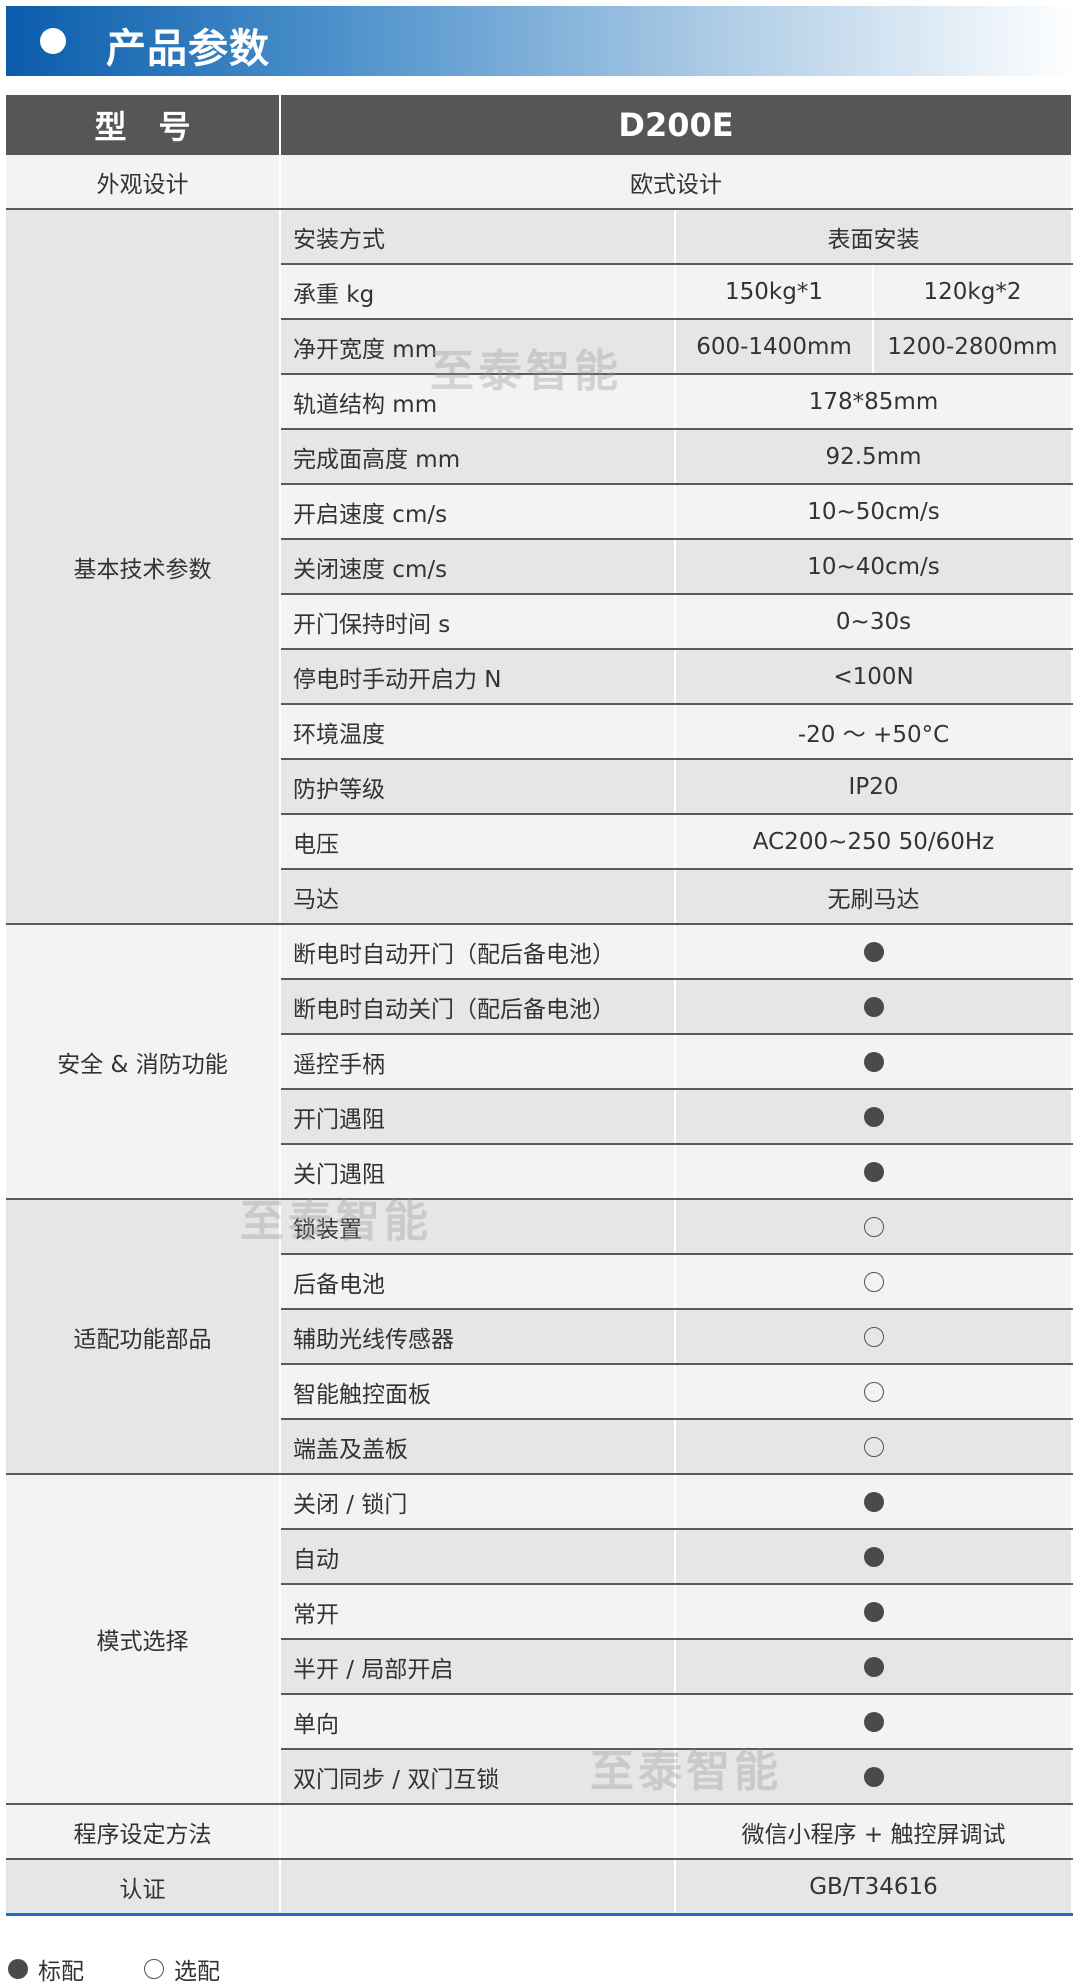 The width and height of the screenshot is (1080, 1988). I want to click on table-row: 双门同步 / 双门互锁, so click(540, 1777).